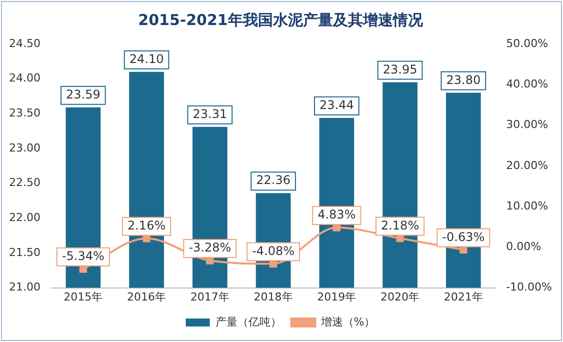 This screenshot has height=342, width=563. I want to click on legend-label: 增速（%）, so click(348, 321).